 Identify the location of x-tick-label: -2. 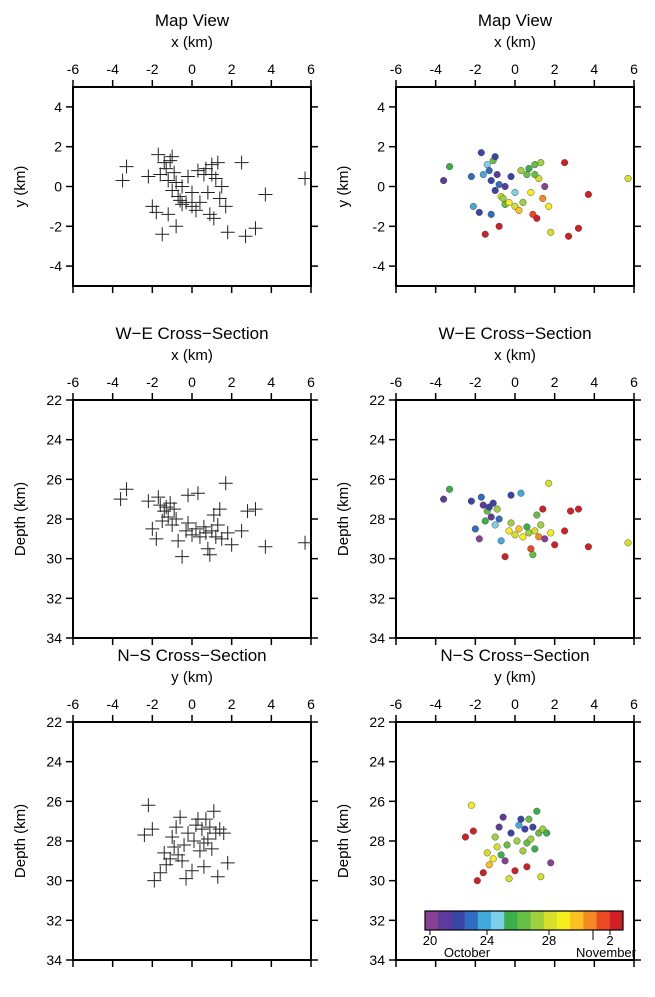
(152, 382).